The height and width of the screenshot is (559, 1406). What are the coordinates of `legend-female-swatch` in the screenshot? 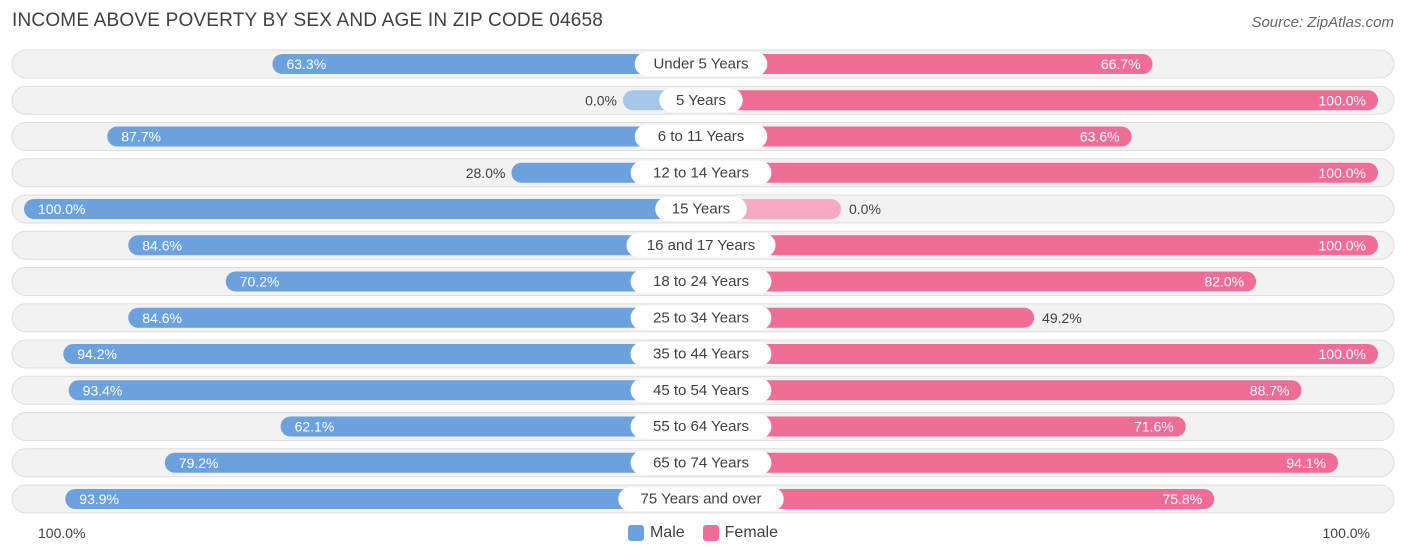 It's located at (710, 533).